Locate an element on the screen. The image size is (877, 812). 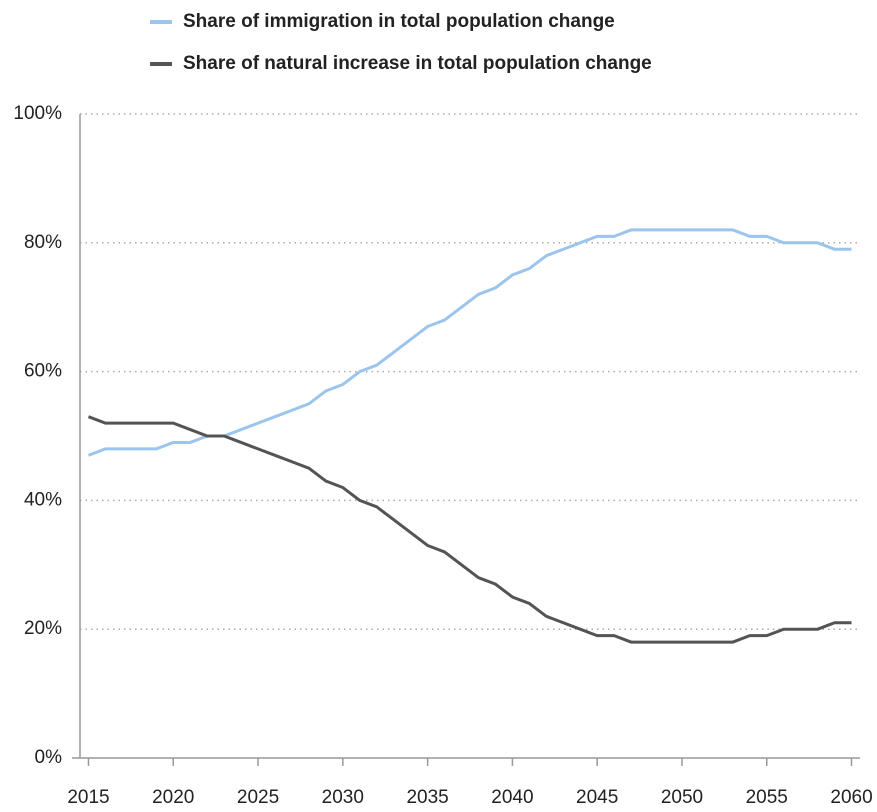
x-tick-label: 2020 is located at coordinates (173, 797).